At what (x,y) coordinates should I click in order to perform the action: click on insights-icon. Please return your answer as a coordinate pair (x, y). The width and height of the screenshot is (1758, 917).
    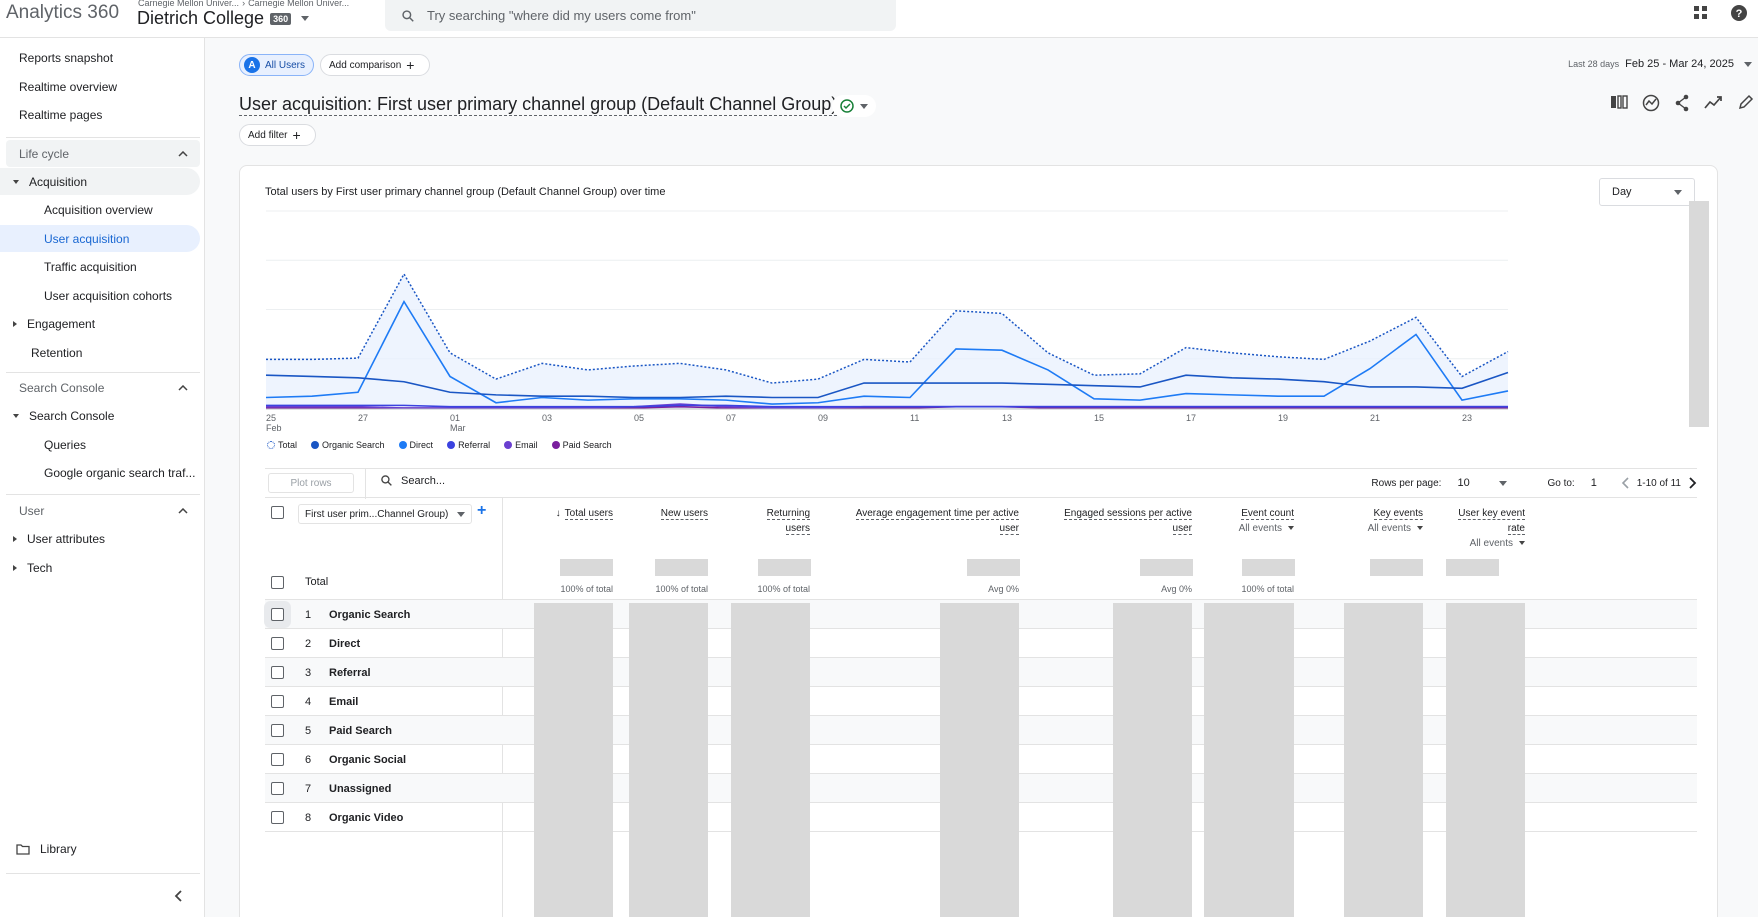
    Looking at the image, I should click on (1651, 103).